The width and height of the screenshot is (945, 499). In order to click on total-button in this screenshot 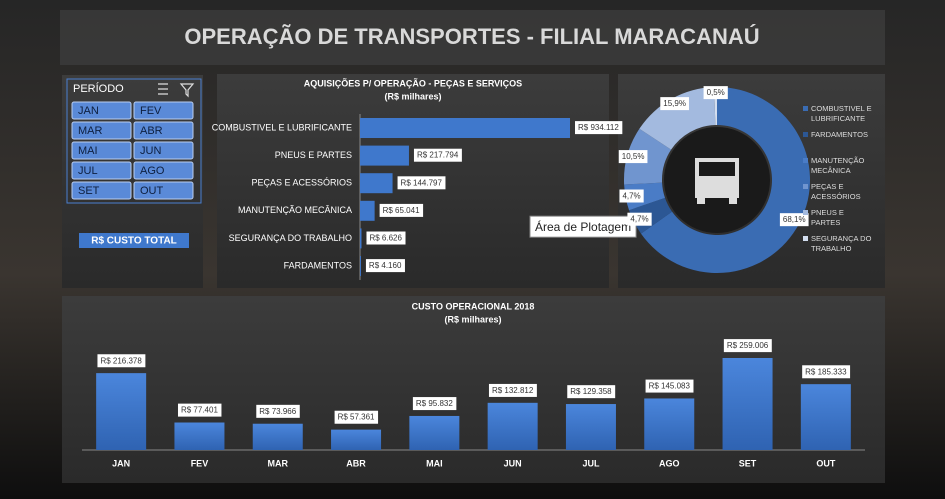, I will do `click(134, 240)`.